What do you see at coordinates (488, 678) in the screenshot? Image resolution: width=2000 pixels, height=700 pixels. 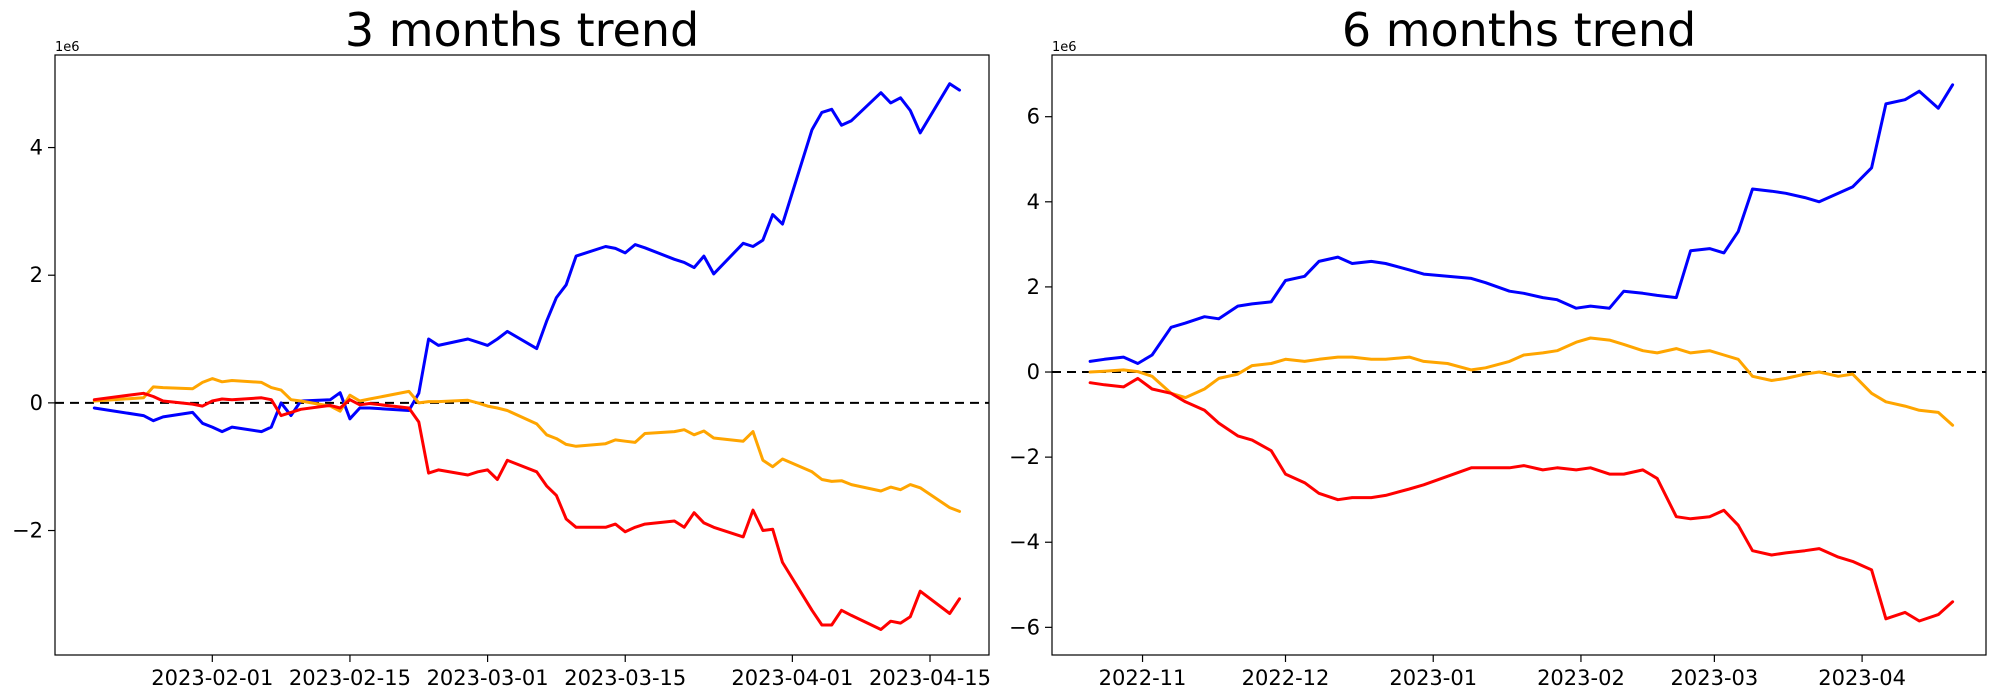 I see `x-tick-label: 2023-03-01` at bounding box center [488, 678].